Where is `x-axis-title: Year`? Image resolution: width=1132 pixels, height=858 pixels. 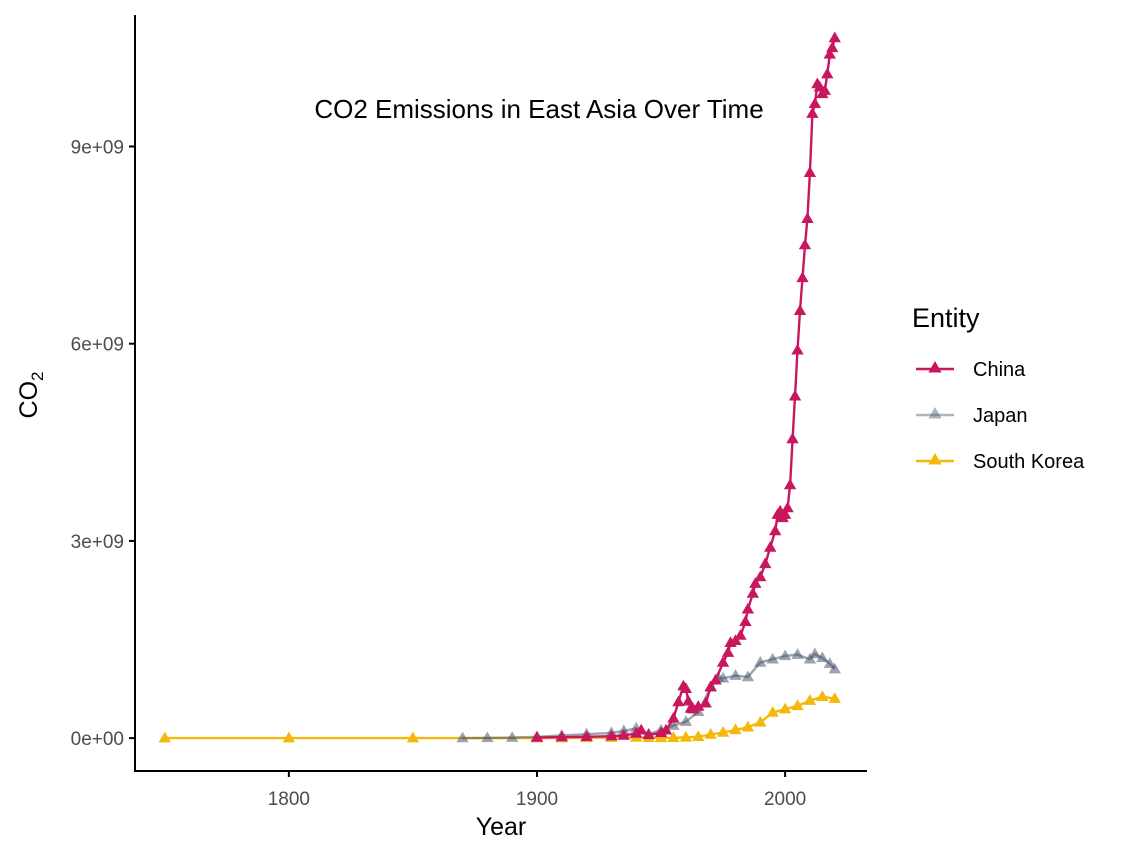
x-axis-title: Year is located at coordinates (501, 827).